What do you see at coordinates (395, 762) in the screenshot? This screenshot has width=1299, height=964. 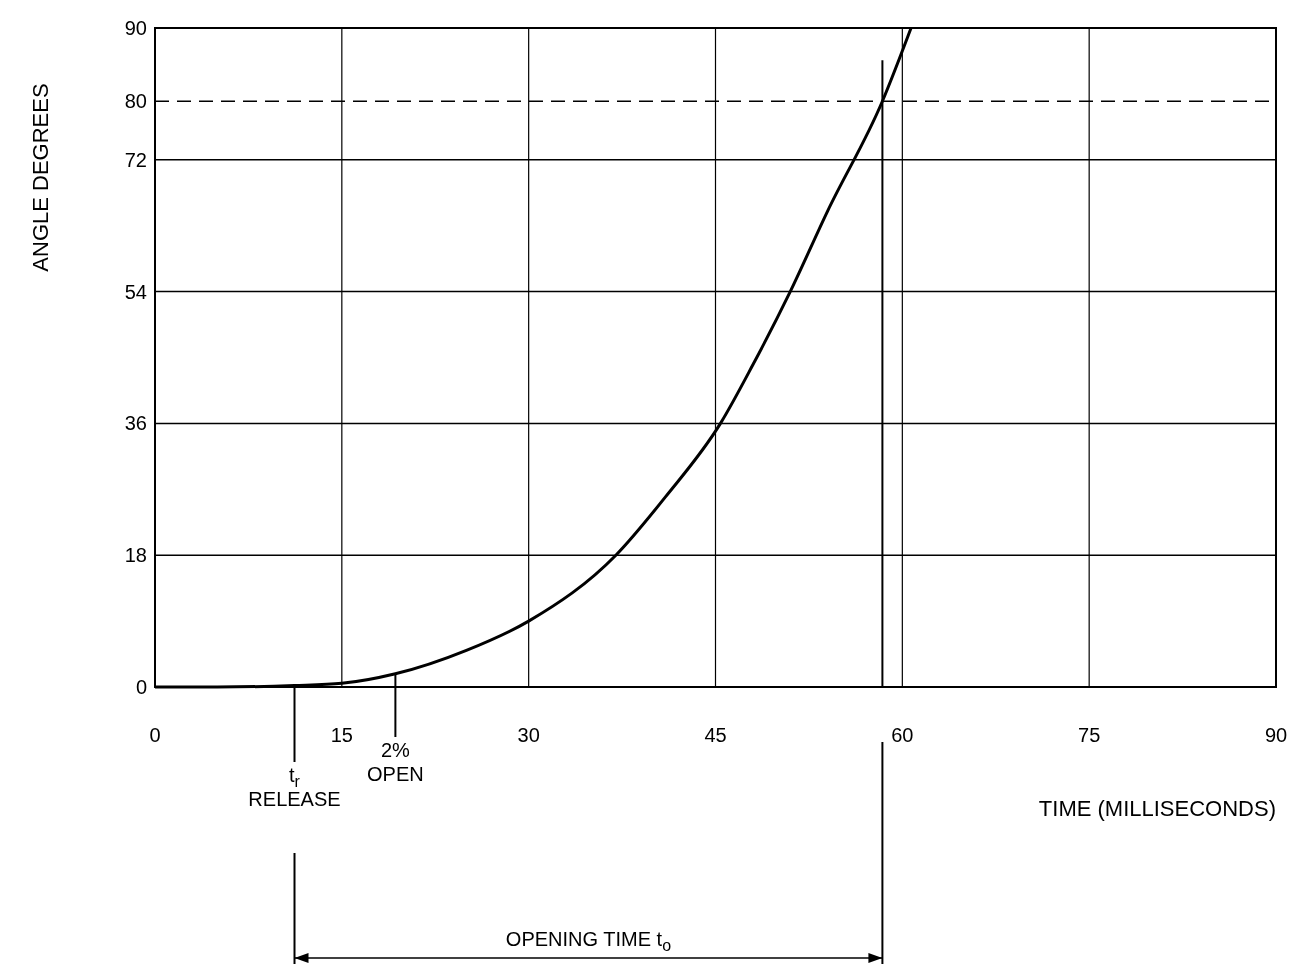 I see `annotation: 2% OPEN` at bounding box center [395, 762].